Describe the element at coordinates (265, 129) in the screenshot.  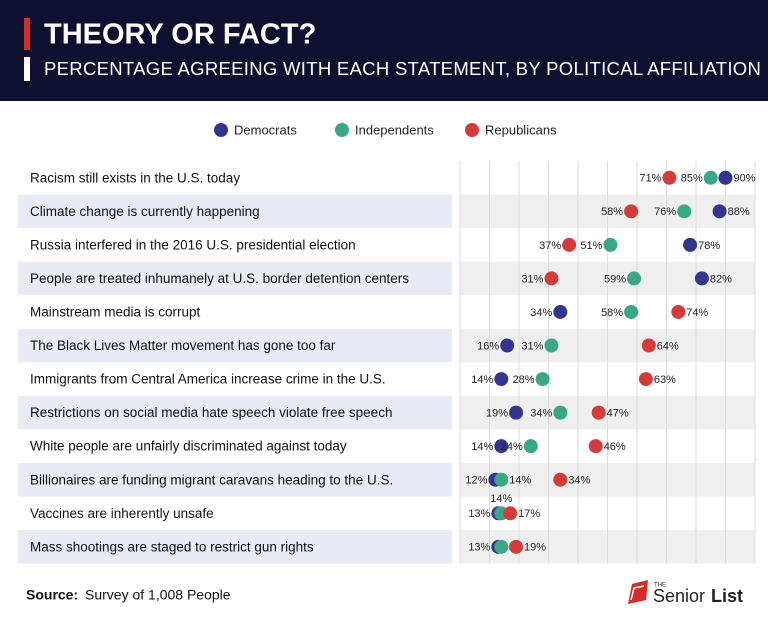
I see `legend-label: Democrats` at that location.